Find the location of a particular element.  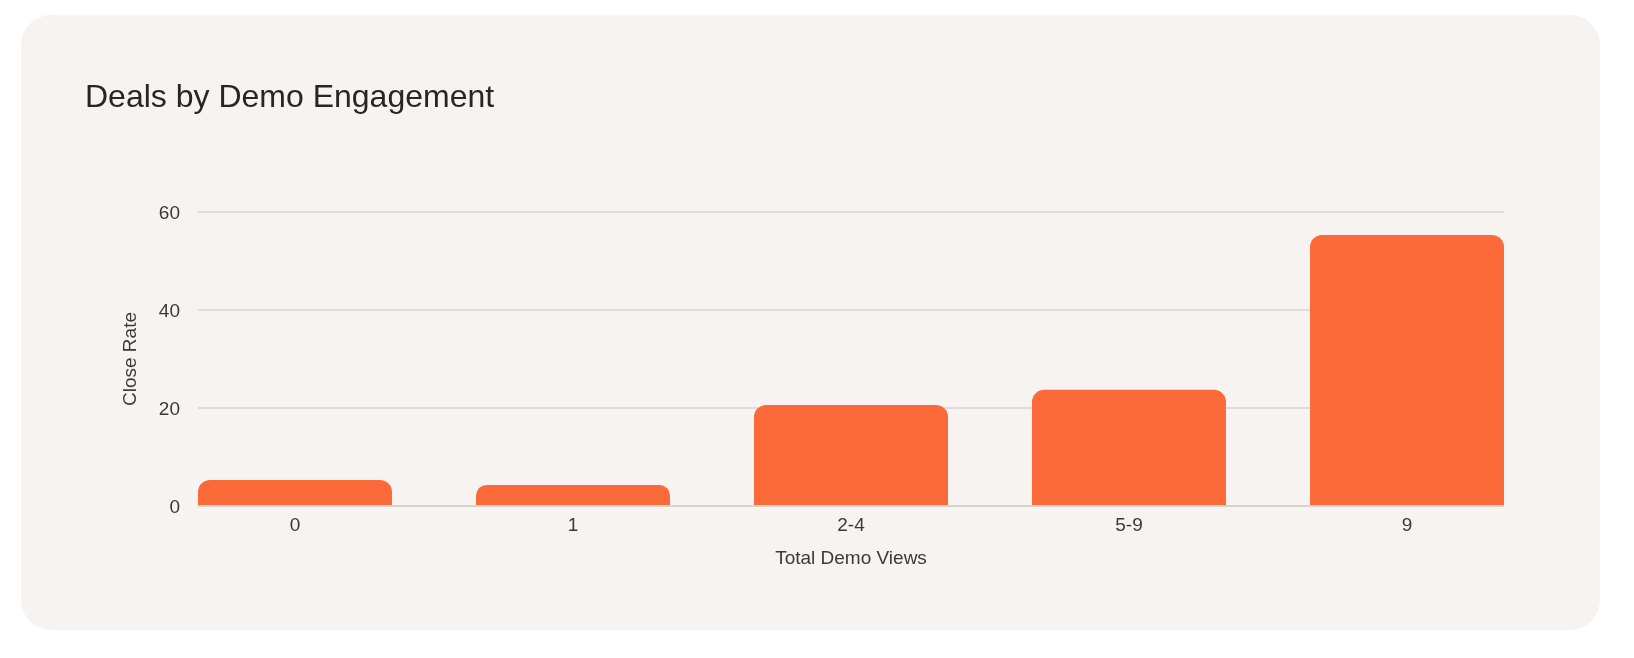

x-tick-label: 0 is located at coordinates (295, 525).